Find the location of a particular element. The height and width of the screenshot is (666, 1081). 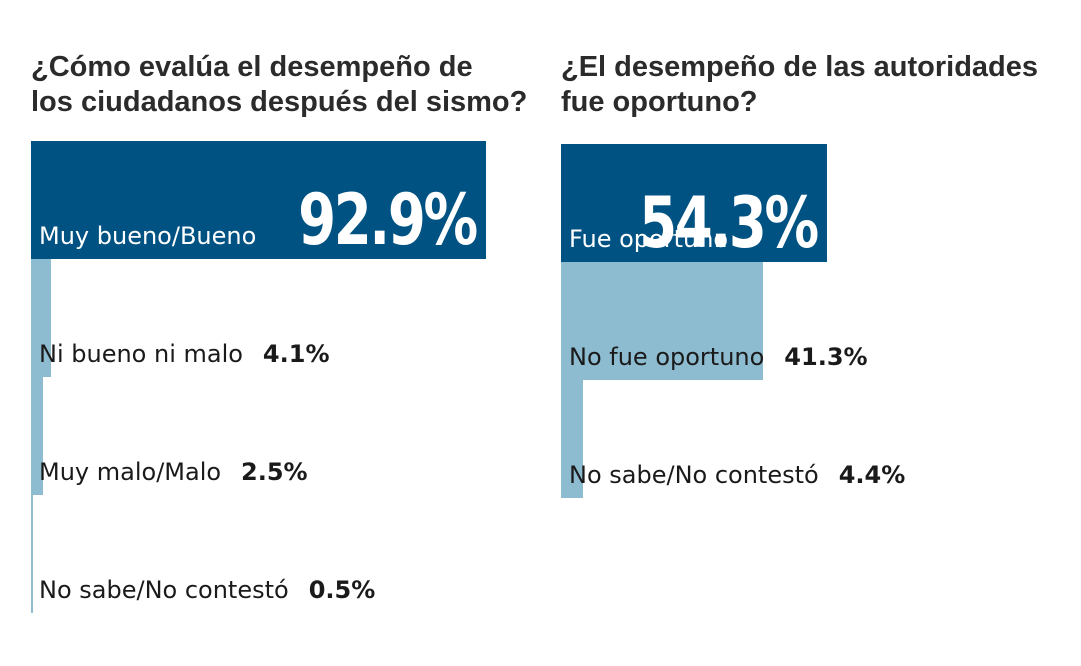

bar-ni-bueno-ni-malo is located at coordinates (41, 318).